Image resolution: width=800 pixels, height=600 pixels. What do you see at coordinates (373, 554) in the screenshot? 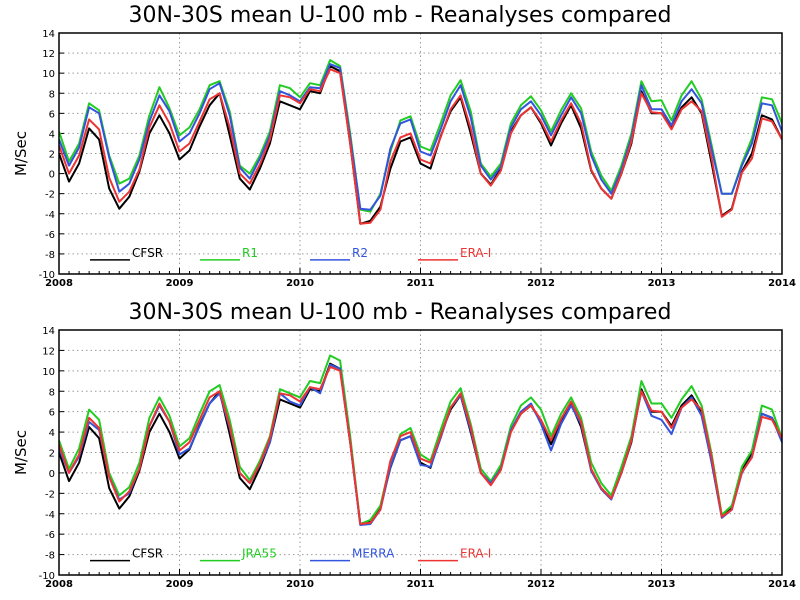
I see `legend-label: MERRA` at bounding box center [373, 554].